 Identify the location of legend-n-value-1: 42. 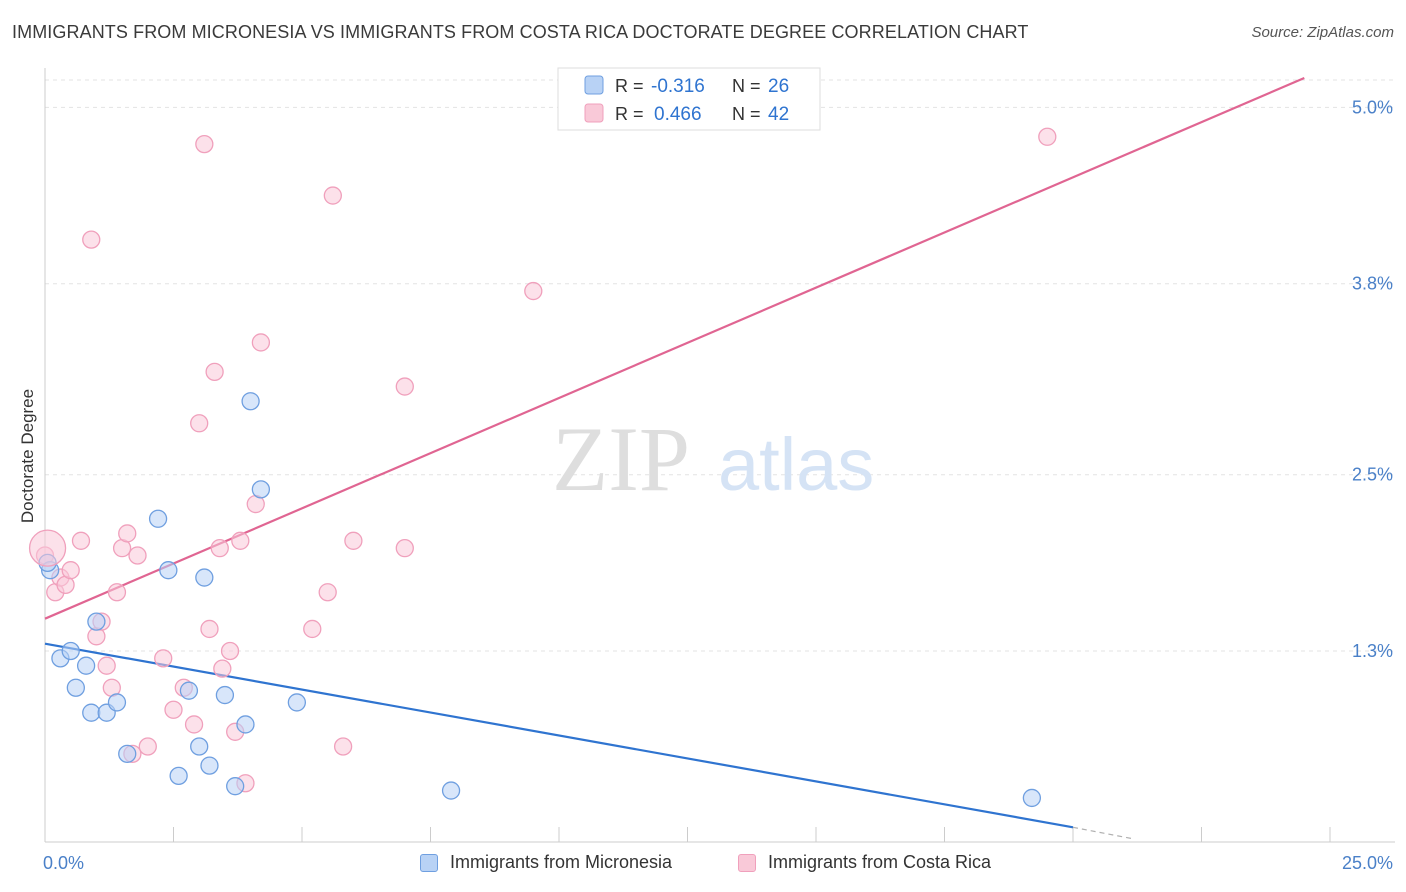
(778, 114).